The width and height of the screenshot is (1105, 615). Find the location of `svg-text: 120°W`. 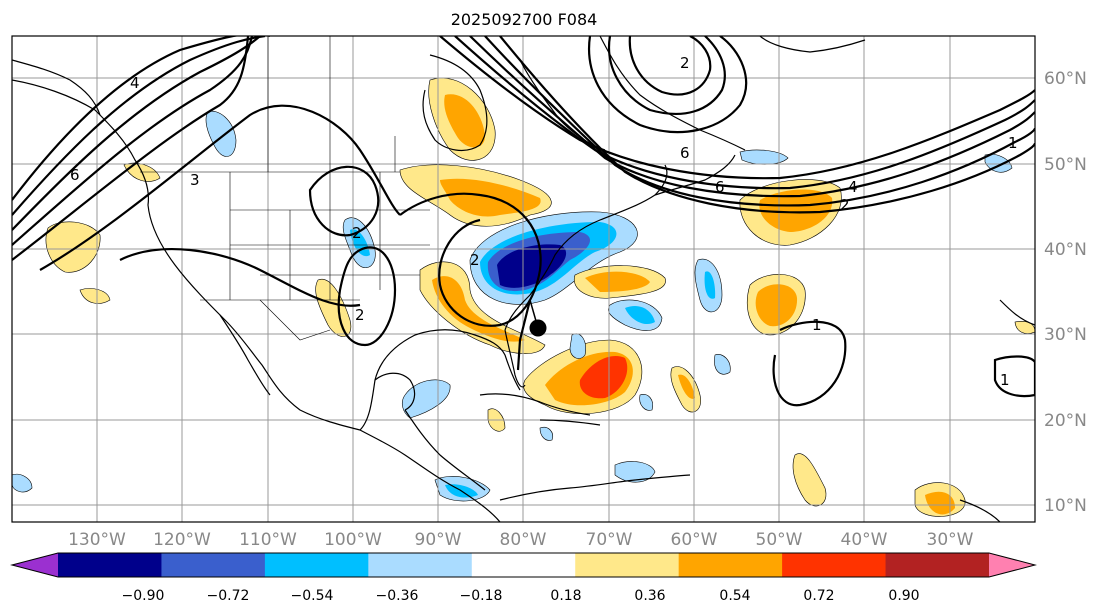

svg-text: 120°W is located at coordinates (182, 540).